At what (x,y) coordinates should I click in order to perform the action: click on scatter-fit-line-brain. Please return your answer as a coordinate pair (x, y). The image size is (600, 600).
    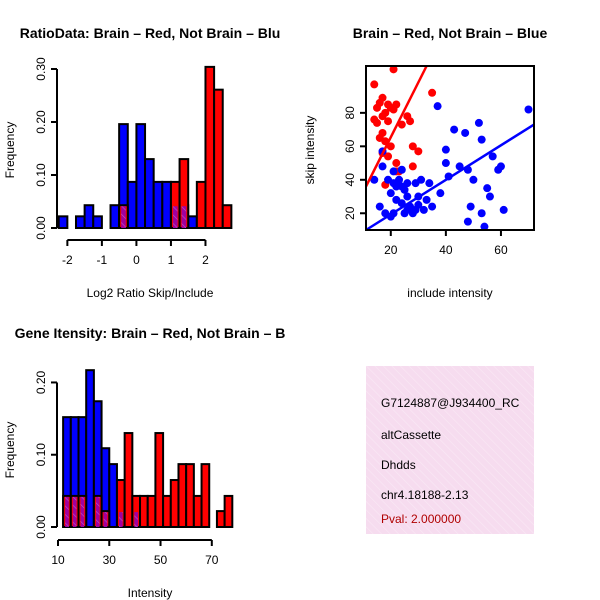
    Looking at the image, I should click on (396, 126).